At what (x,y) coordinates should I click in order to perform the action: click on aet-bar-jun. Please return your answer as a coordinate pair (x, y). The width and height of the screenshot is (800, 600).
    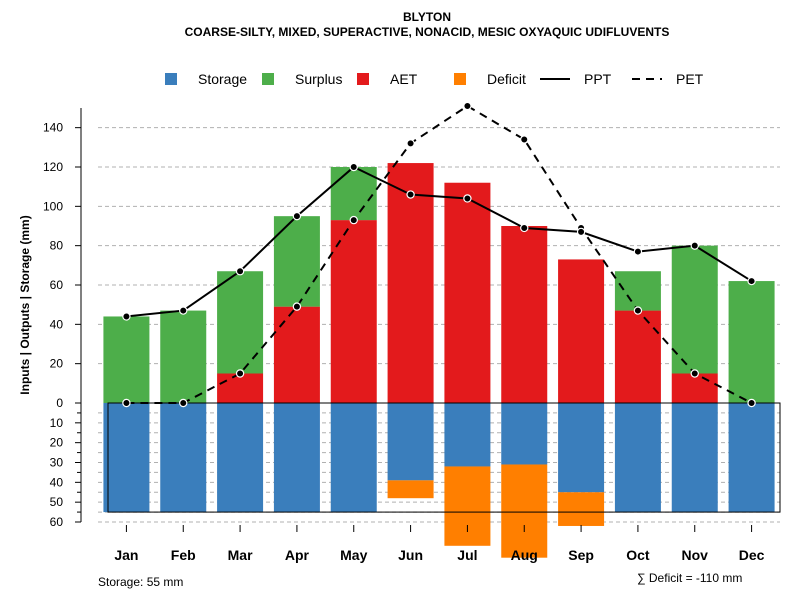
    Looking at the image, I should click on (410, 283).